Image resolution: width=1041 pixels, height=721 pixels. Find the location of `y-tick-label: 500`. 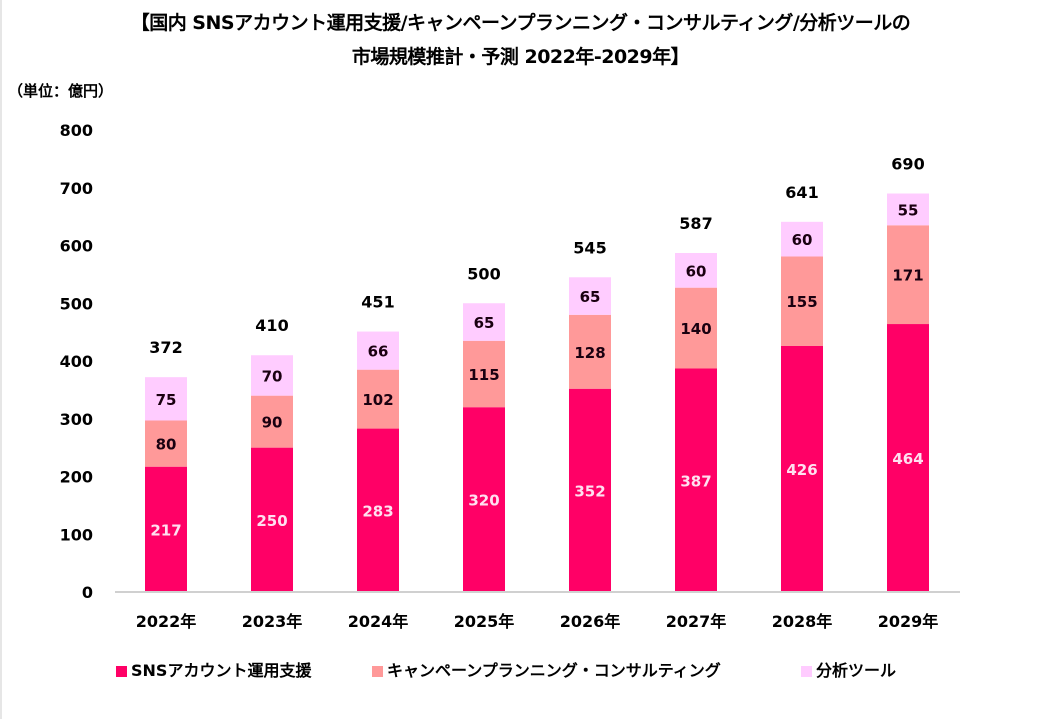

y-tick-label: 500 is located at coordinates (76, 303).